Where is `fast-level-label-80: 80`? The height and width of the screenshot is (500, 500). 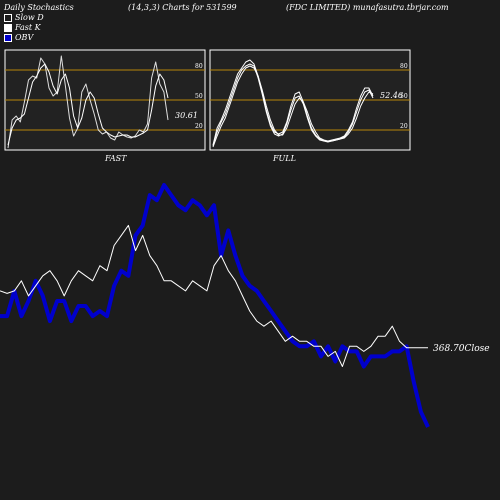 fast-level-label-80: 80 is located at coordinates (199, 66).